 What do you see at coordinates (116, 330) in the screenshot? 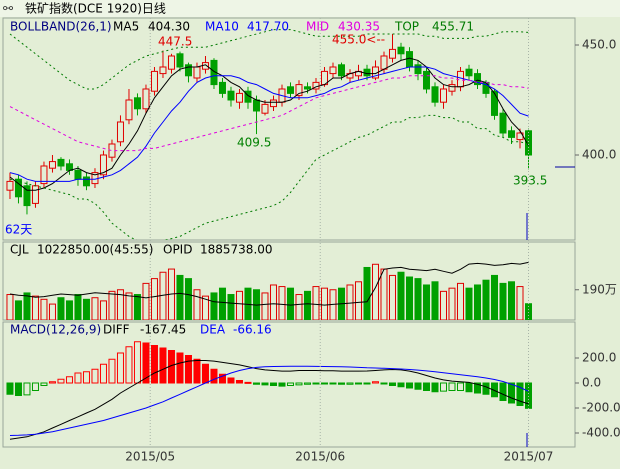
I see `legend-text: DIFF` at bounding box center [116, 330].